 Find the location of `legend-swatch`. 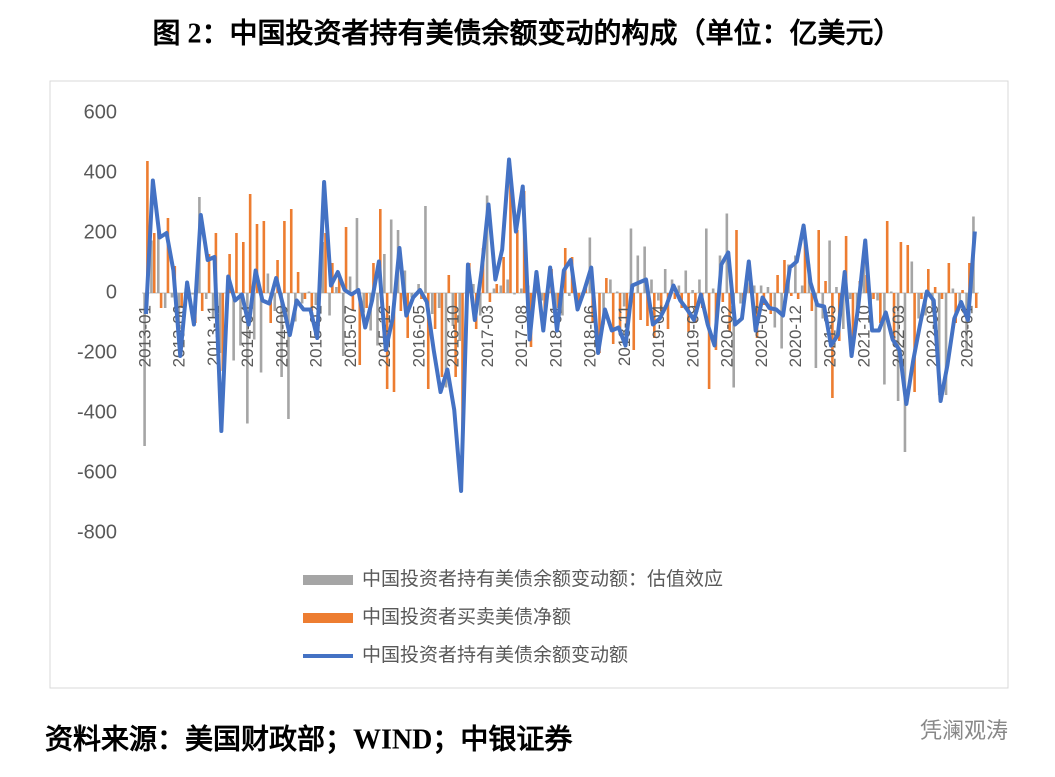

legend-swatch is located at coordinates (328, 580).